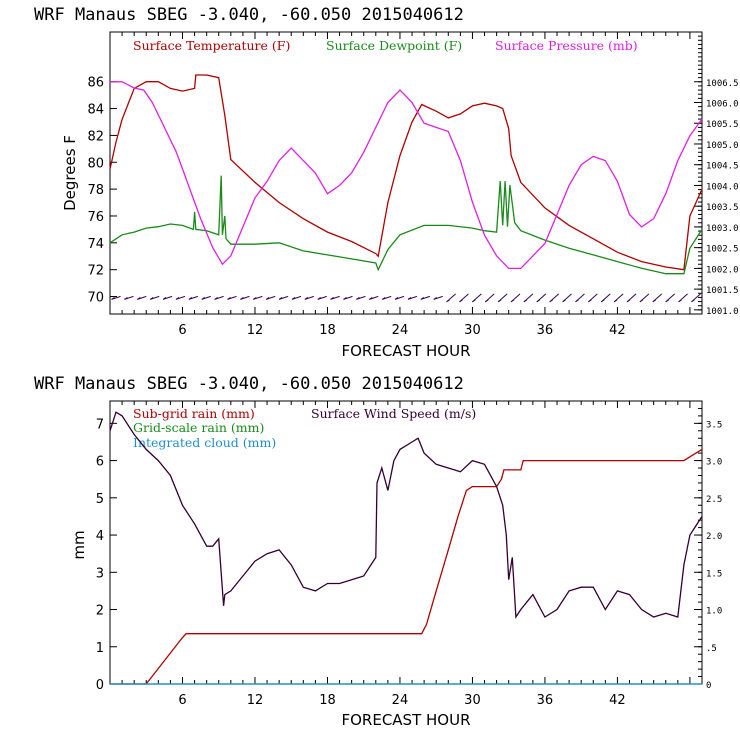  Describe the element at coordinates (722, 270) in the screenshot. I see `top-y2-tick-label: 1002.0` at that location.